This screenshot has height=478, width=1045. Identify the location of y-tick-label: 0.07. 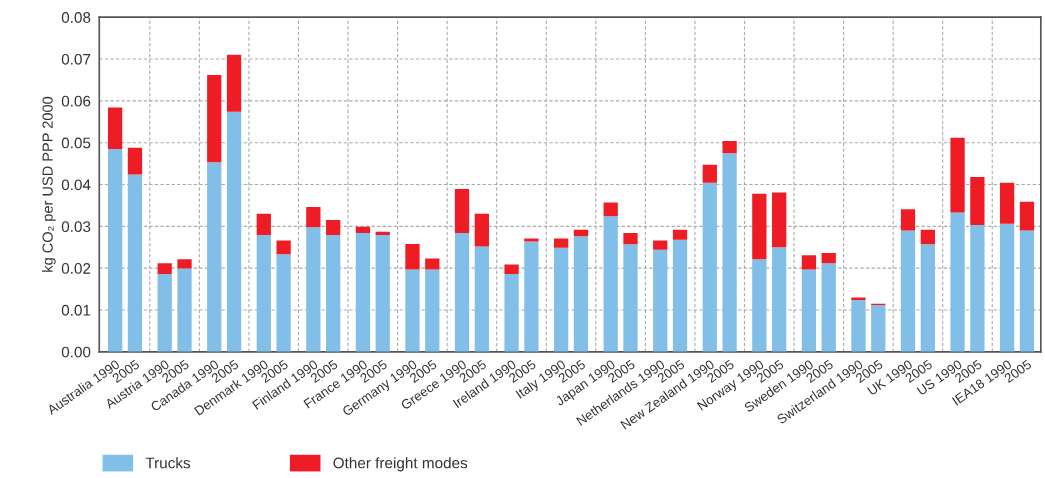
(76, 59).